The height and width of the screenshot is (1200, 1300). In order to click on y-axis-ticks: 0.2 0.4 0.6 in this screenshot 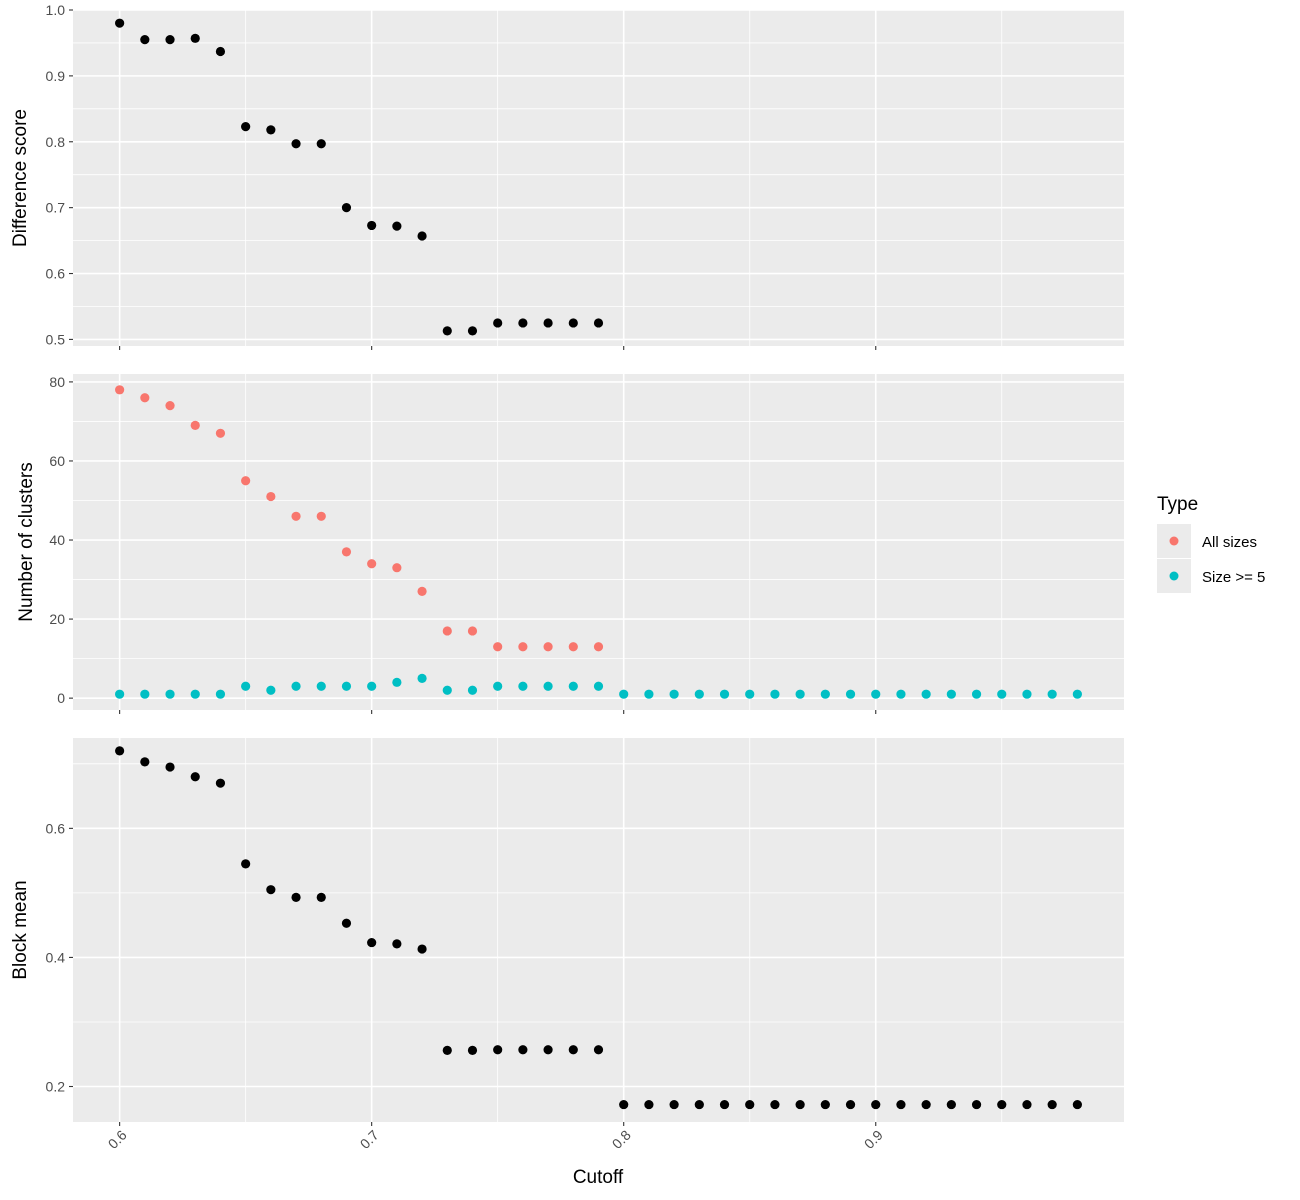, I will do `click(59, 957)`.